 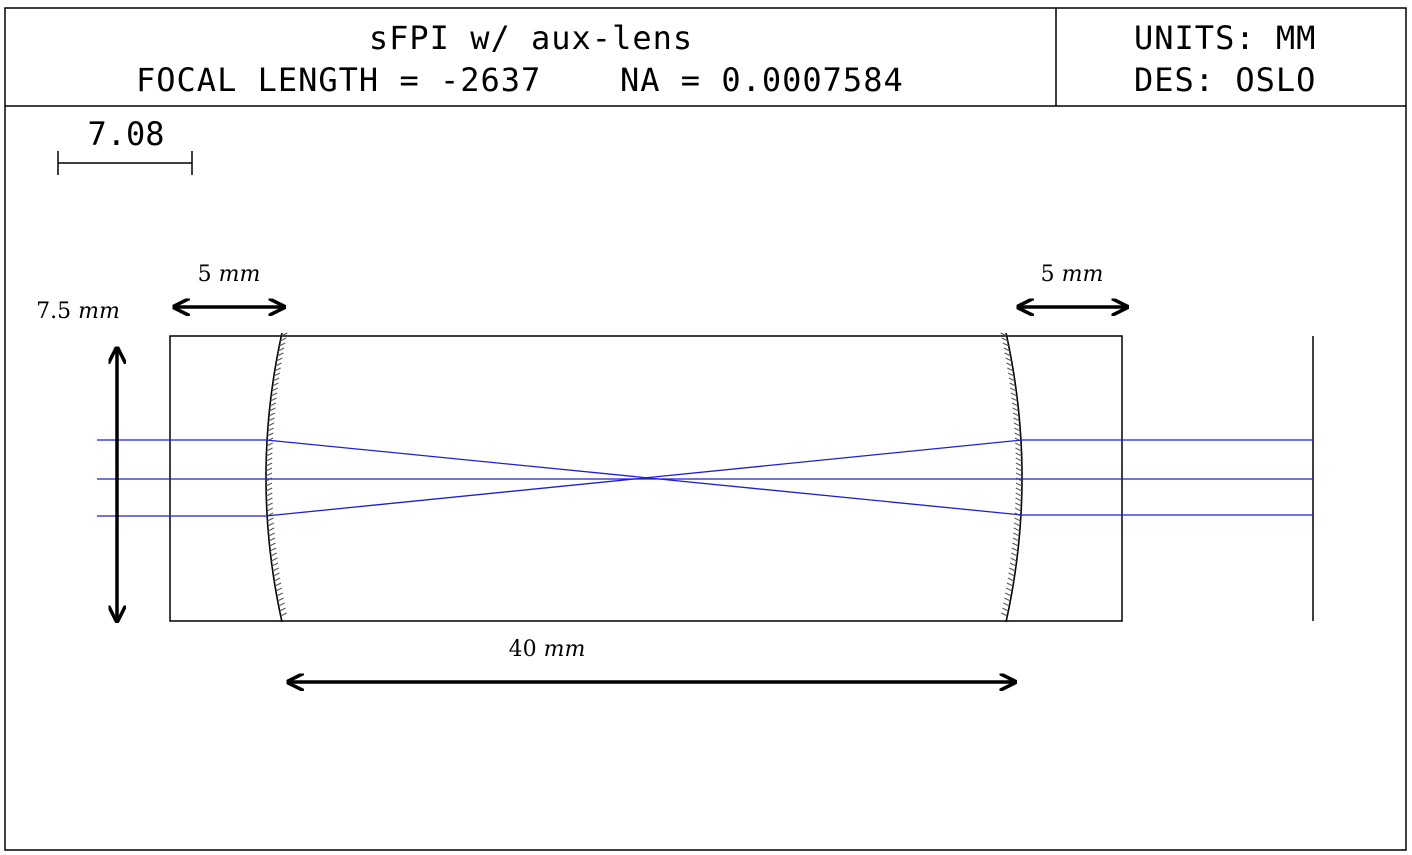 I want to click on units-label: UNITS: MM, so click(x=1225, y=38).